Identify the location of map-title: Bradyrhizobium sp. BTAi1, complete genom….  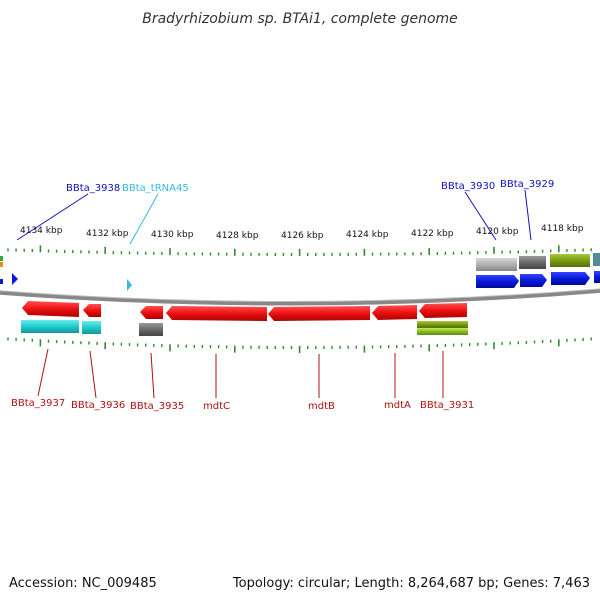
(300, 19).